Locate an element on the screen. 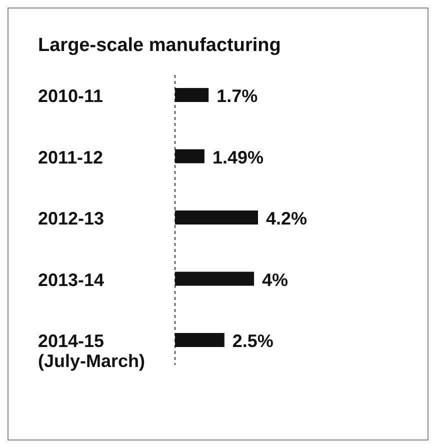 The image size is (436, 448). data-label: 1.49% is located at coordinates (238, 157).